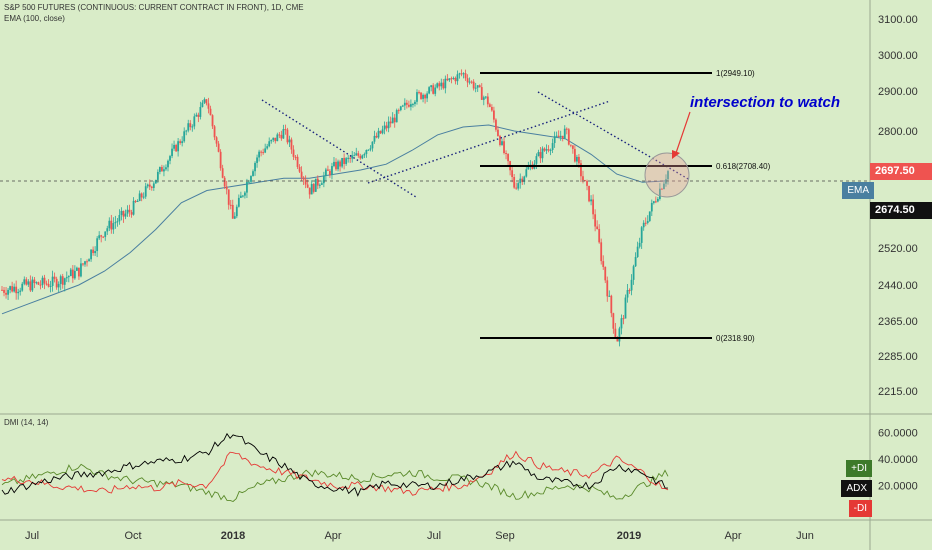  I want to click on time-axis: Jul Oct 2018 Apr Jul Sep 2019 Apr Jun, so click(419, 536).